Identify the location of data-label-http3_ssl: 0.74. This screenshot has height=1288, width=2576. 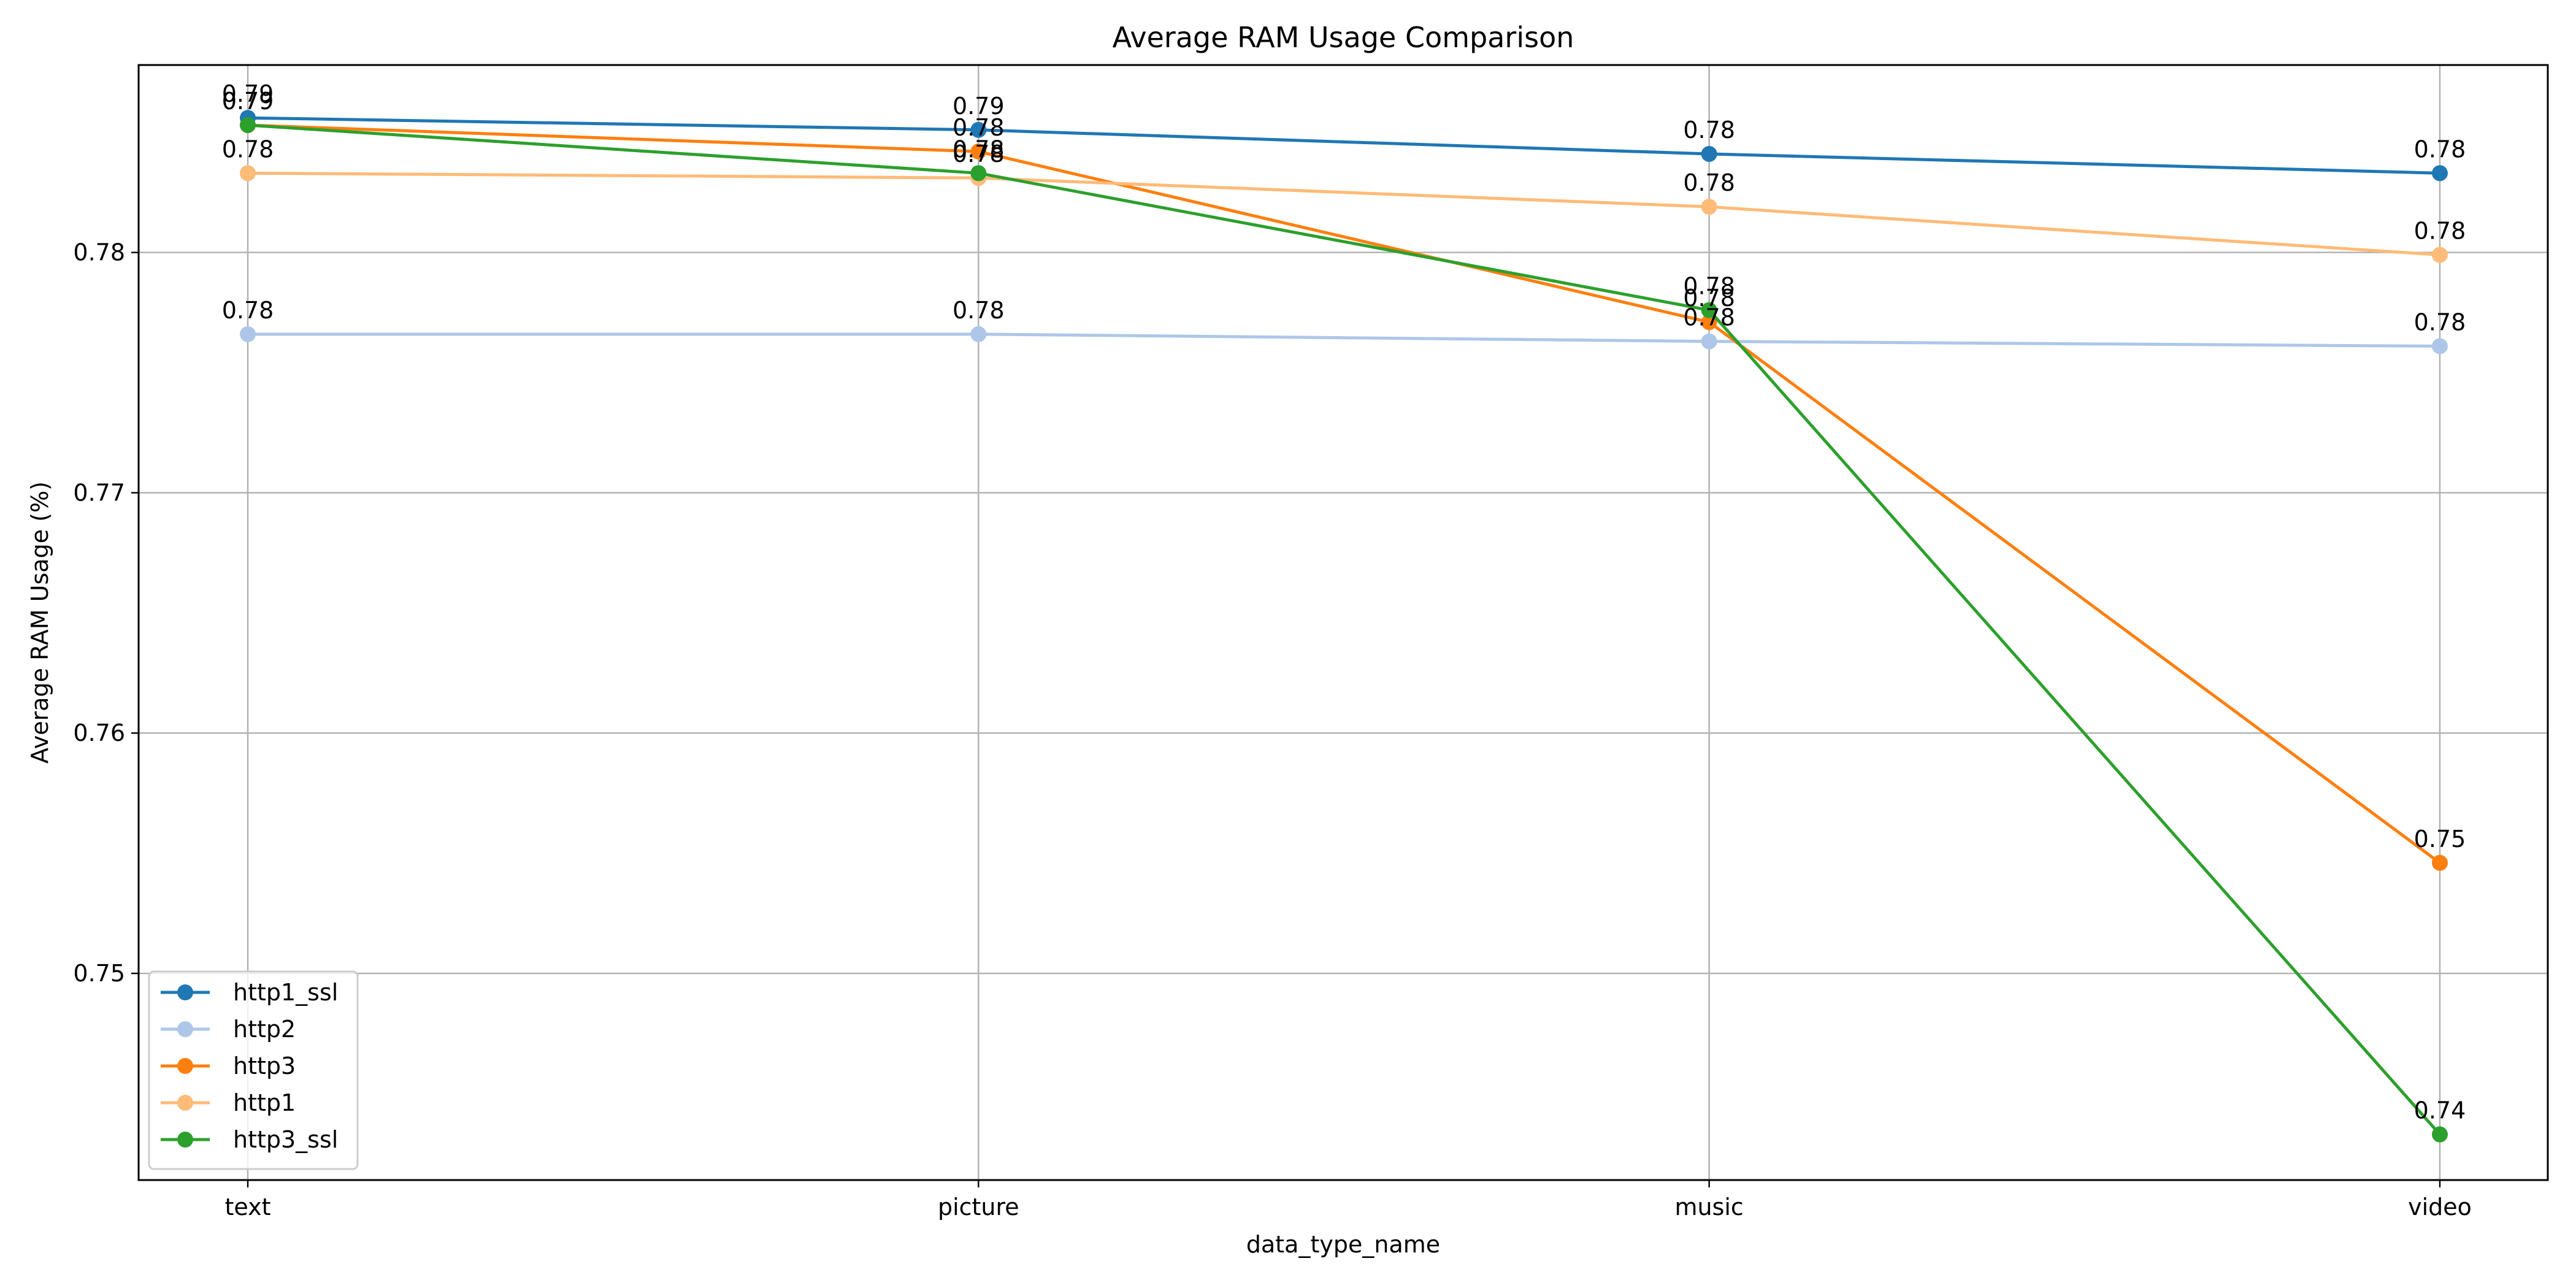
(2440, 1110).